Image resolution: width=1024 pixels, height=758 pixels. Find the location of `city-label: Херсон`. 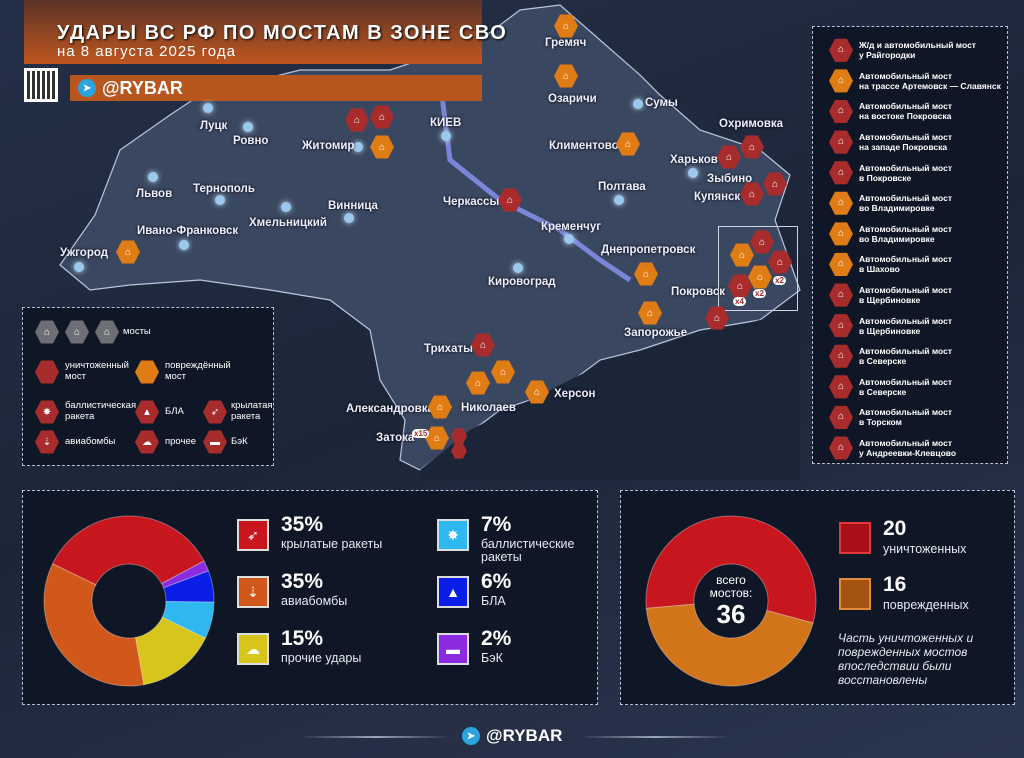

city-label: Херсон is located at coordinates (575, 394).